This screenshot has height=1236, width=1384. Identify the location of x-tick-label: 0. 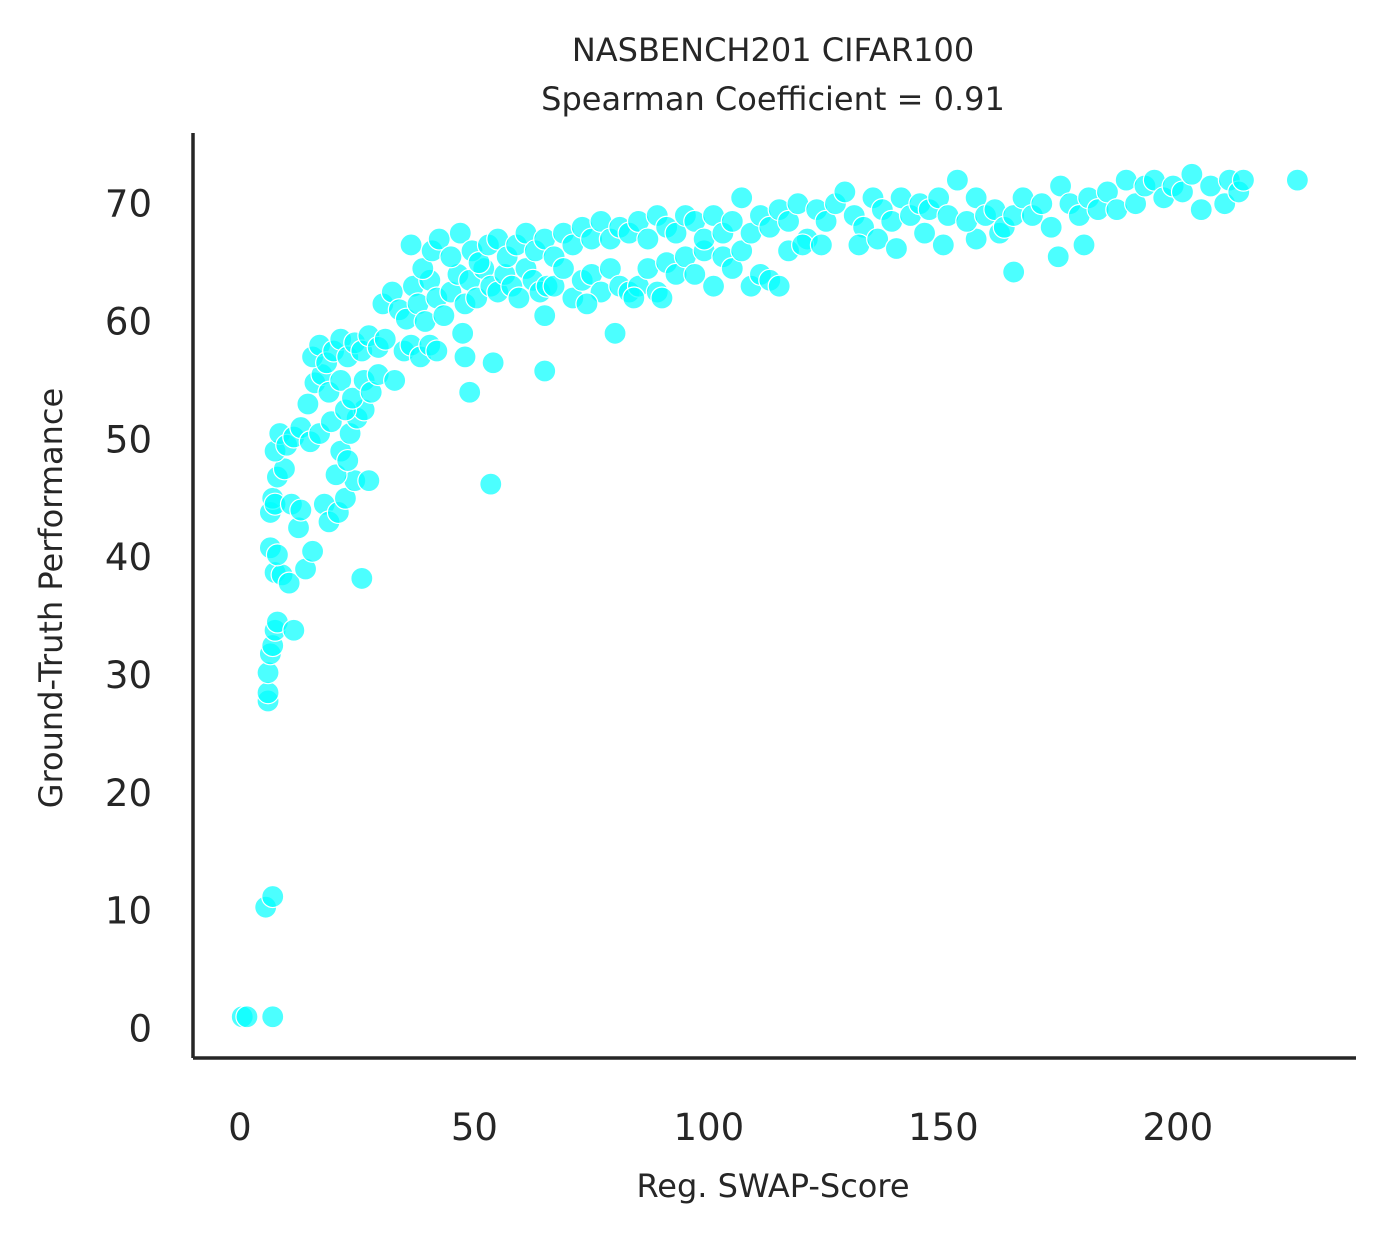
(240, 1127).